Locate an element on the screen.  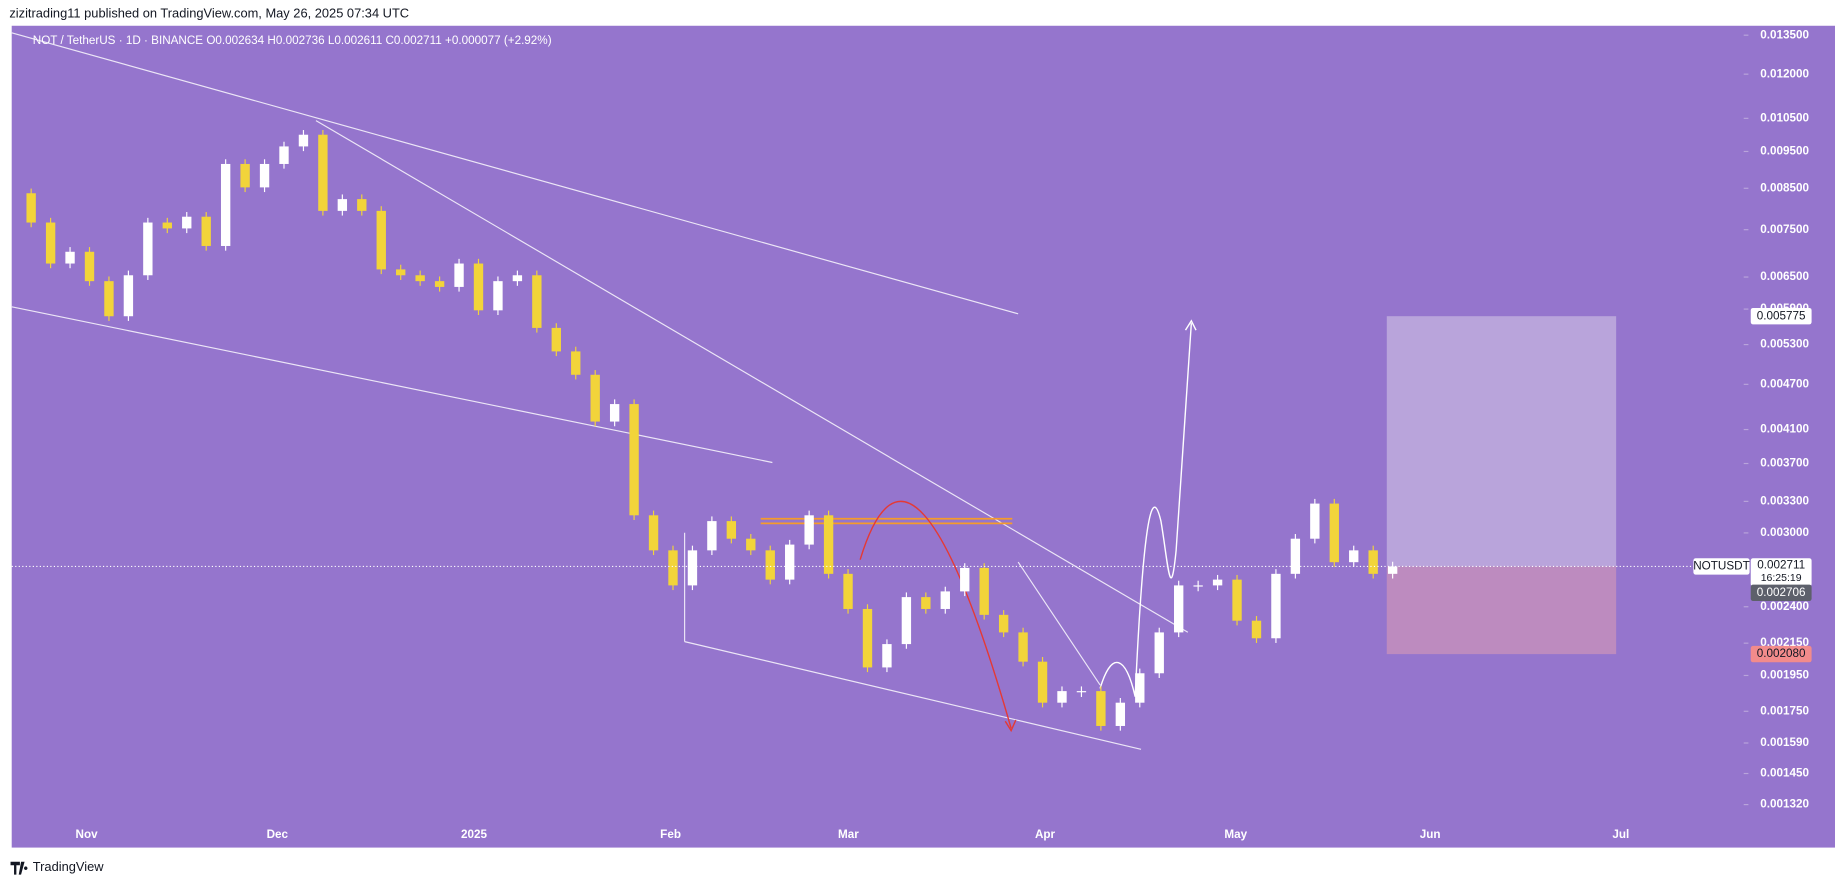
loss-zone is located at coordinates (1501, 610).